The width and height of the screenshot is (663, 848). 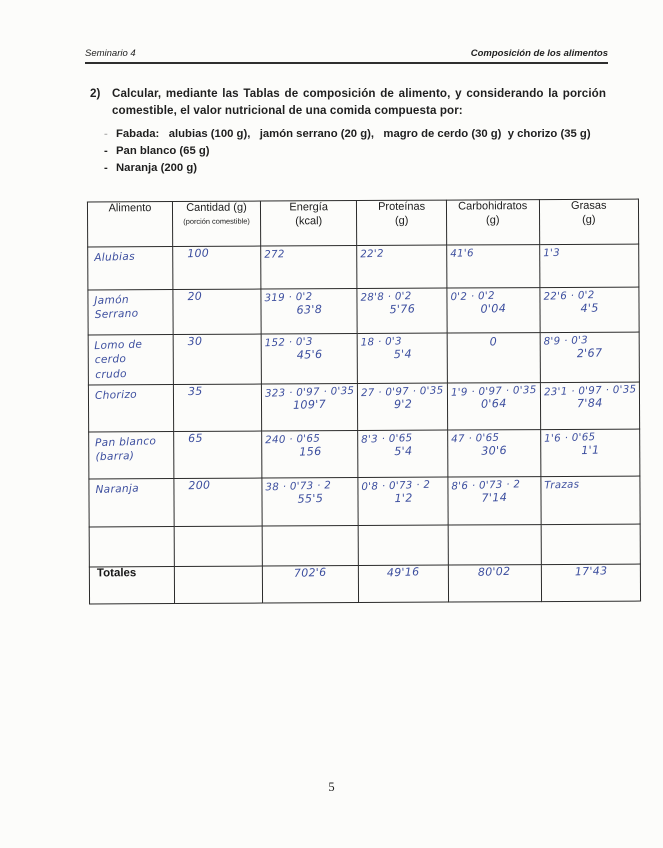 I want to click on cell-result: 30'6, so click(x=493, y=450).